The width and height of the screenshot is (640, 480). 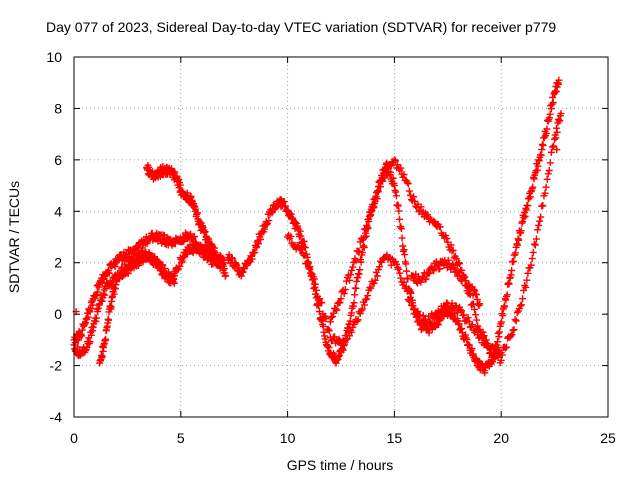 What do you see at coordinates (56, 366) in the screenshot?
I see `y-tick-label: -2` at bounding box center [56, 366].